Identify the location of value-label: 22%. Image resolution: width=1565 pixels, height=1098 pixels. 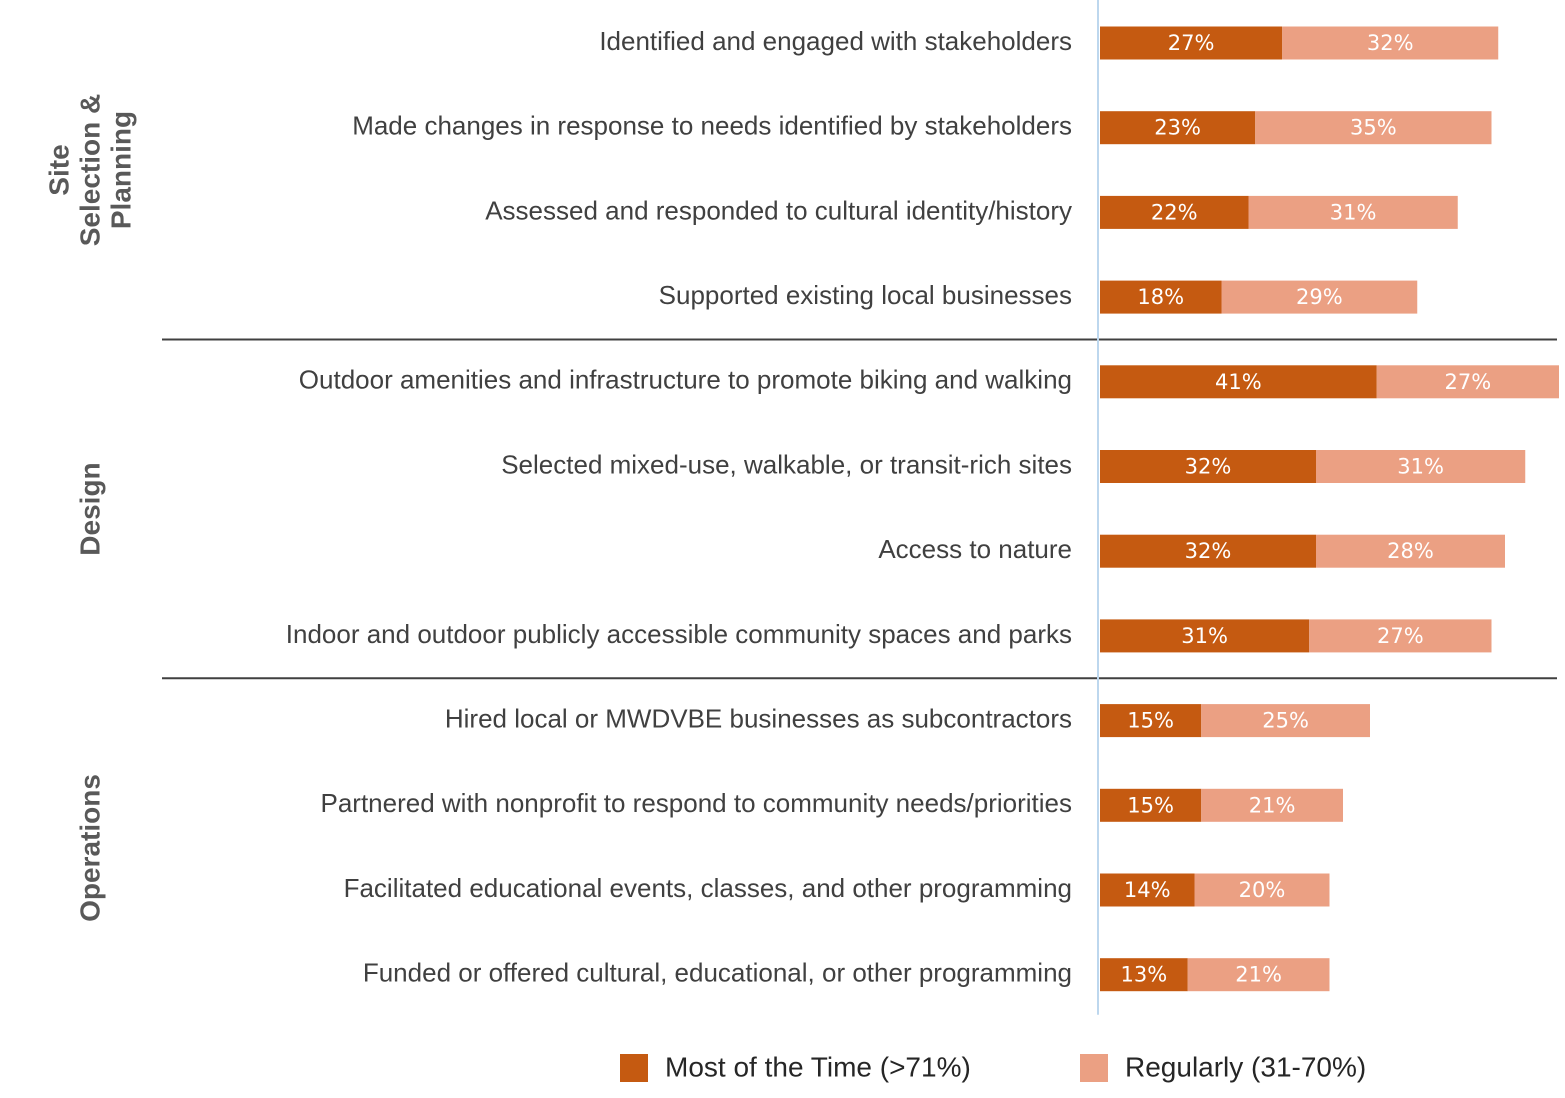
(1174, 212).